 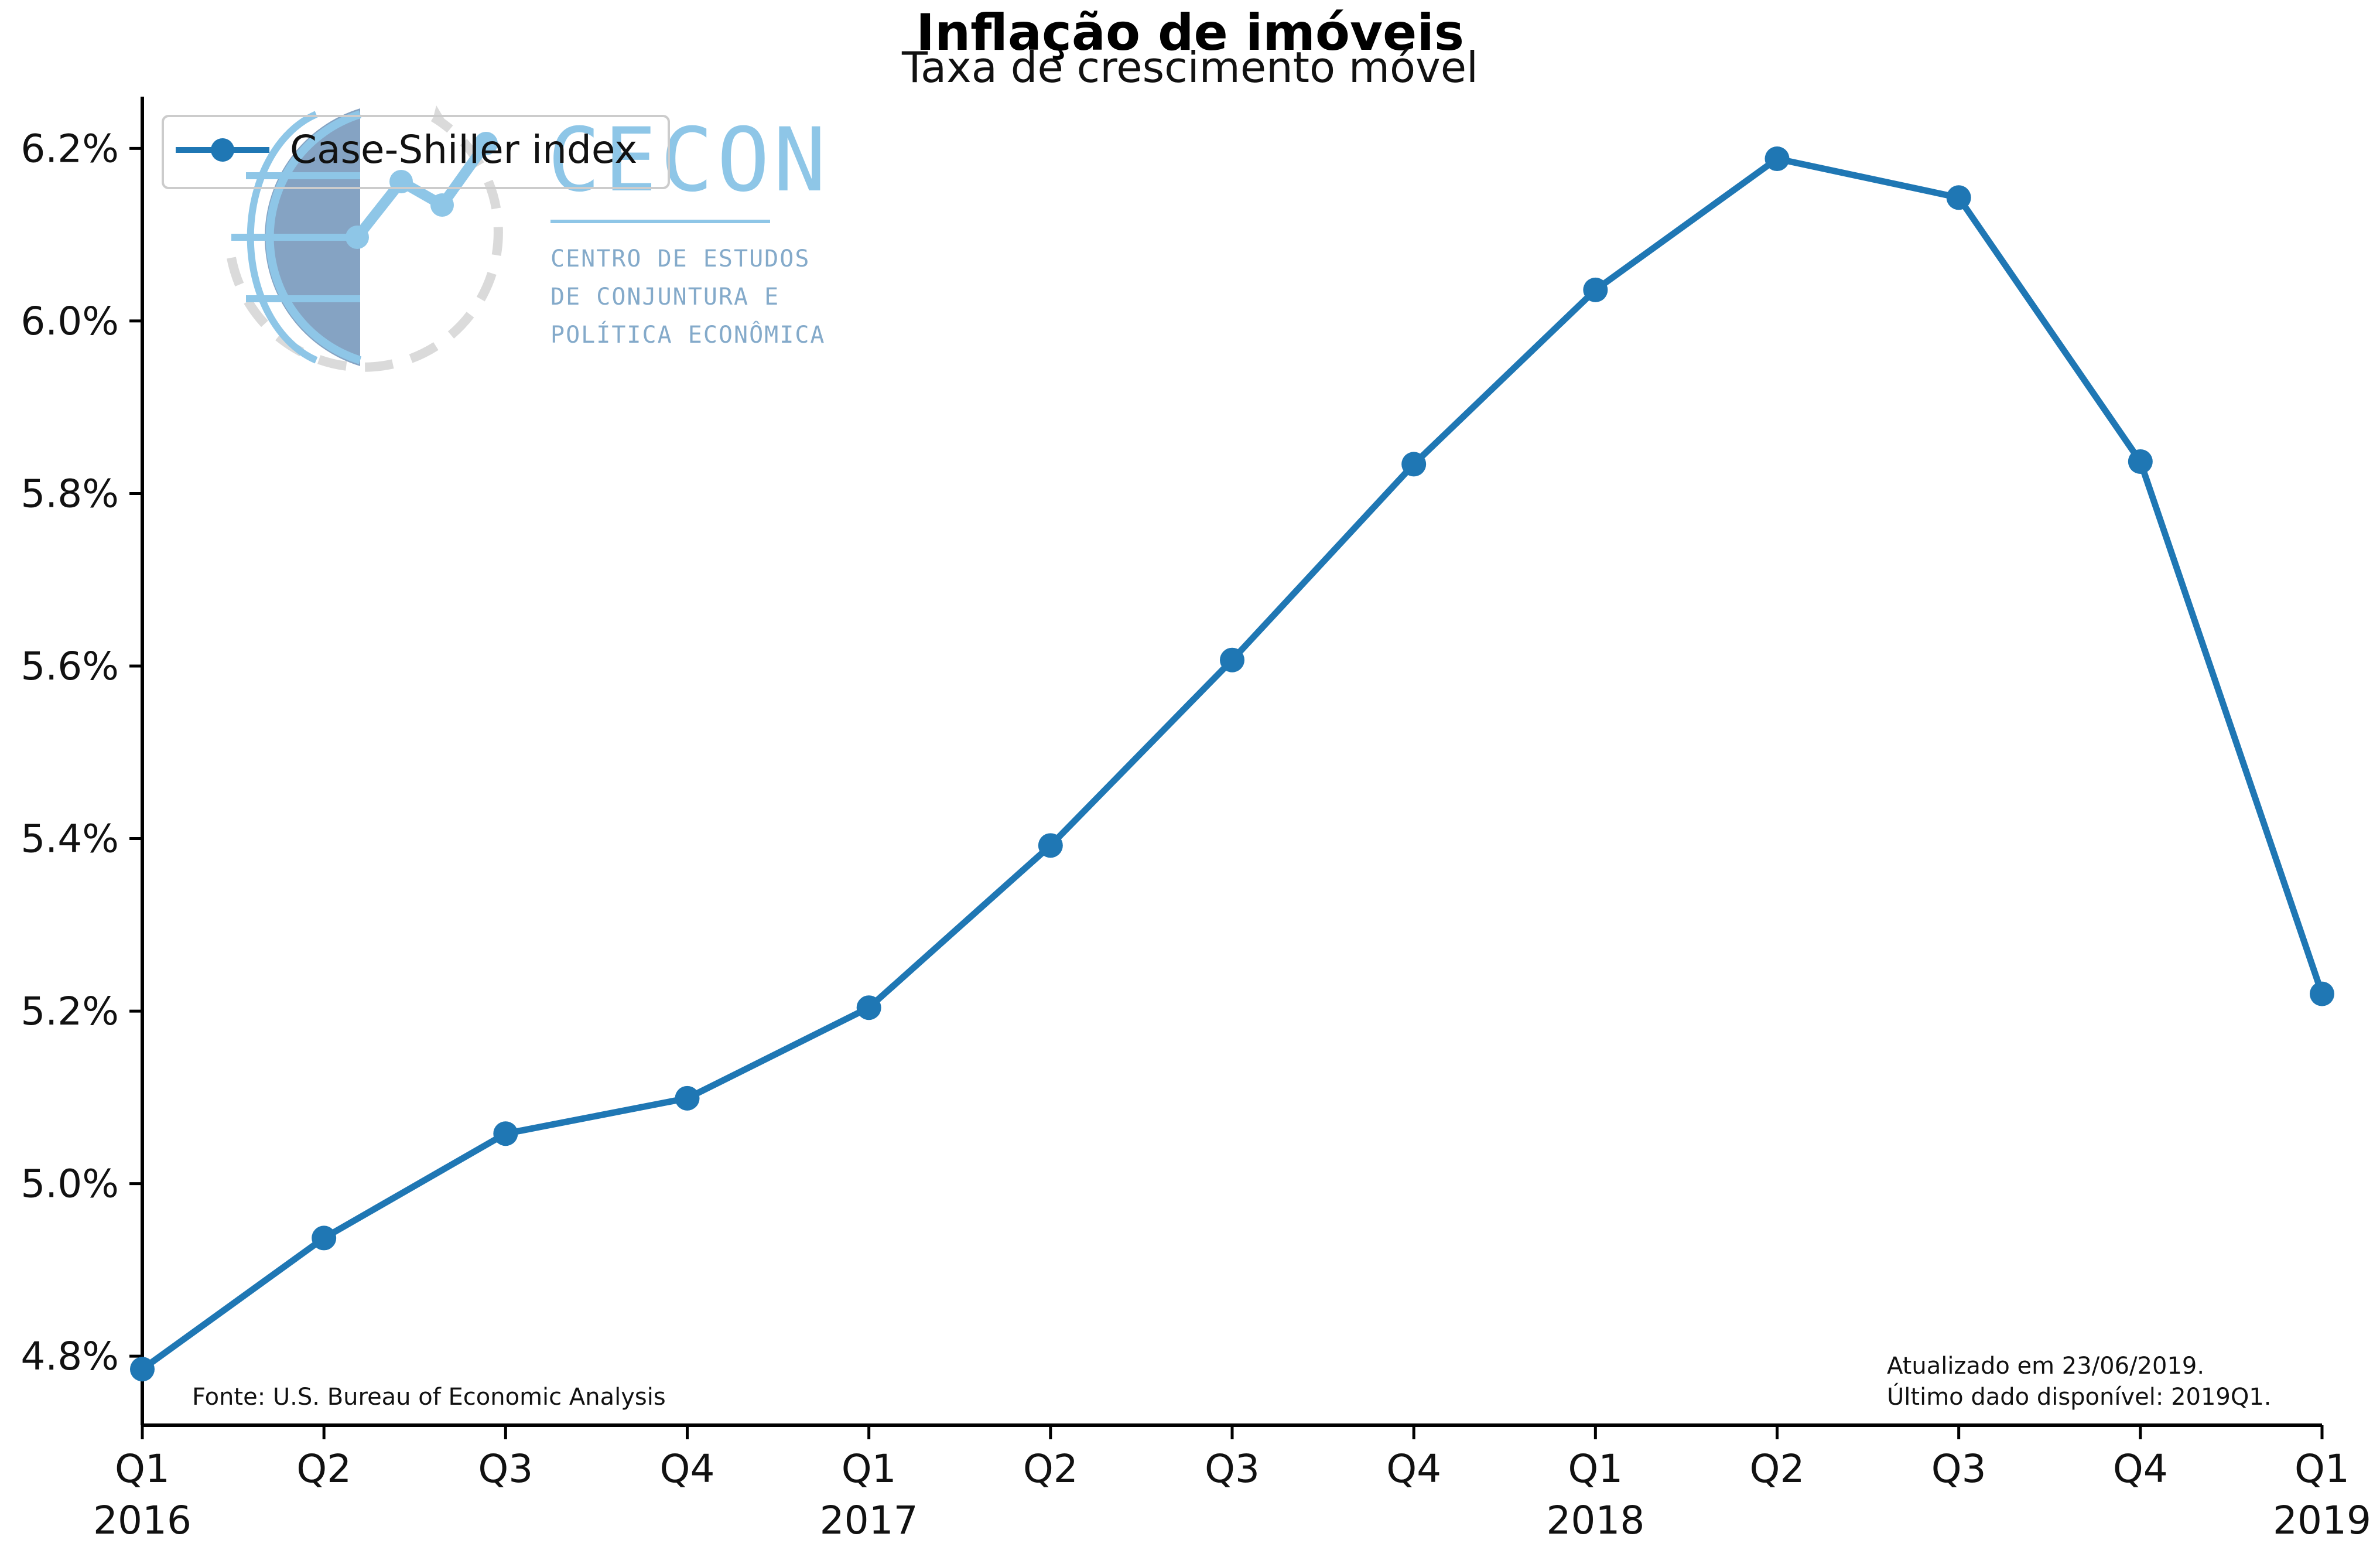 I want to click on y-ticks: 4.8% 5.0% 5.2% 5.4% 5.6% 5.8% 6.0% 6.2%, so click(x=81, y=752).